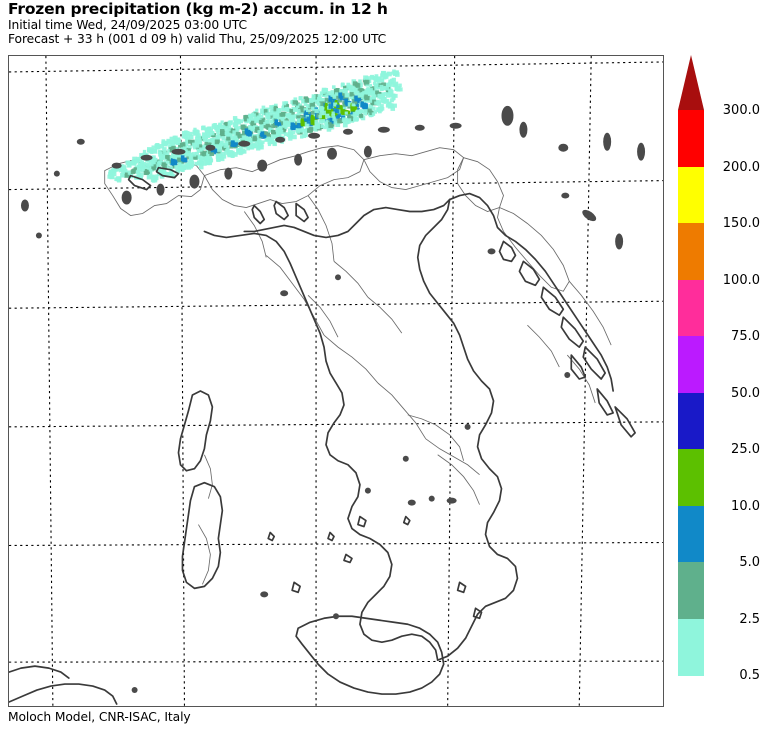  Describe the element at coordinates (749, 562) in the screenshot. I see `colorbar-label-5-0: 5.0` at that location.